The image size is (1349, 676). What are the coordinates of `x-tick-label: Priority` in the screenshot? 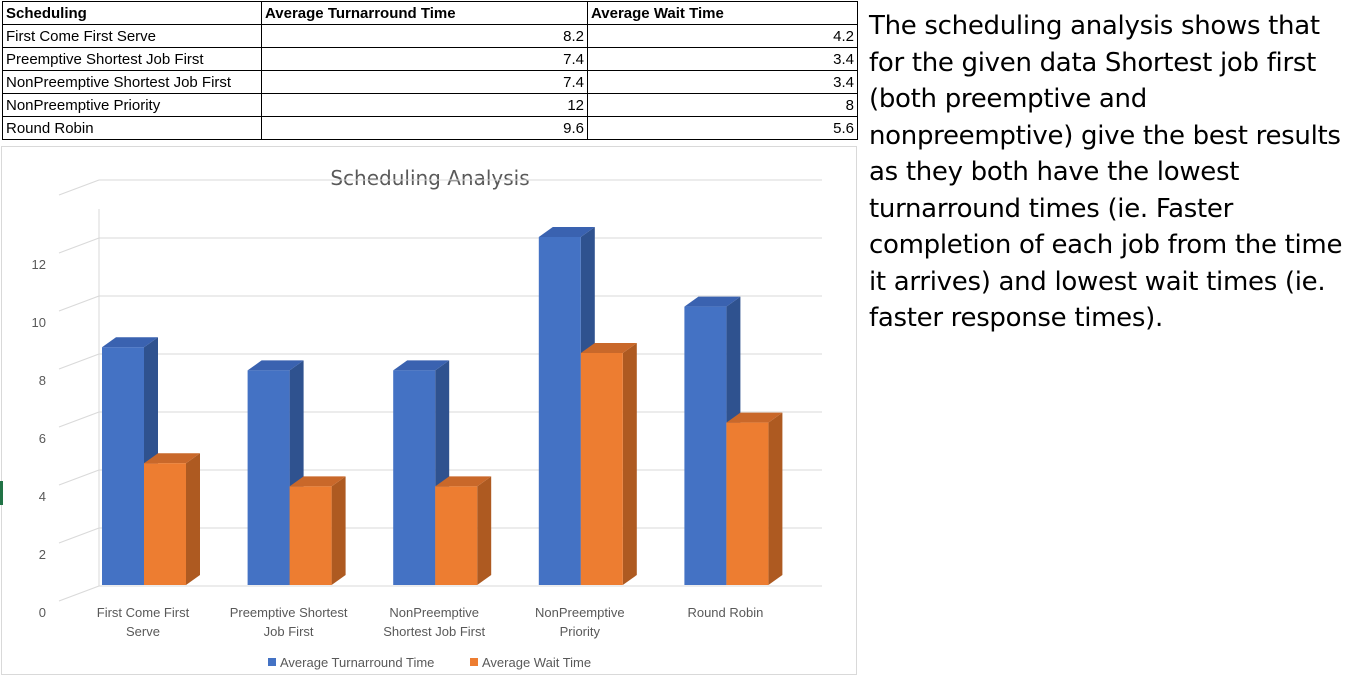 It's located at (580, 631).